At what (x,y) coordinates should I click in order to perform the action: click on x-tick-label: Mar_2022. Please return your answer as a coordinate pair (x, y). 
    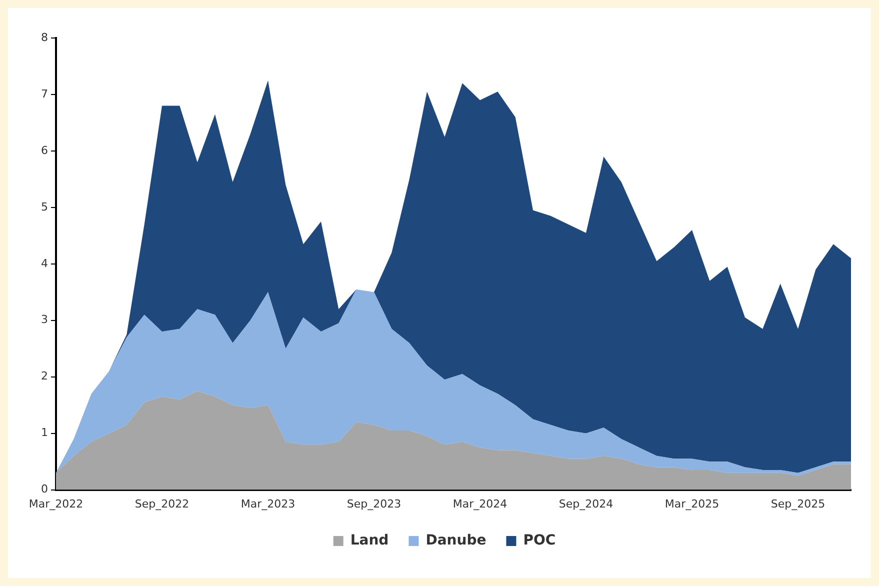
    Looking at the image, I should click on (56, 503).